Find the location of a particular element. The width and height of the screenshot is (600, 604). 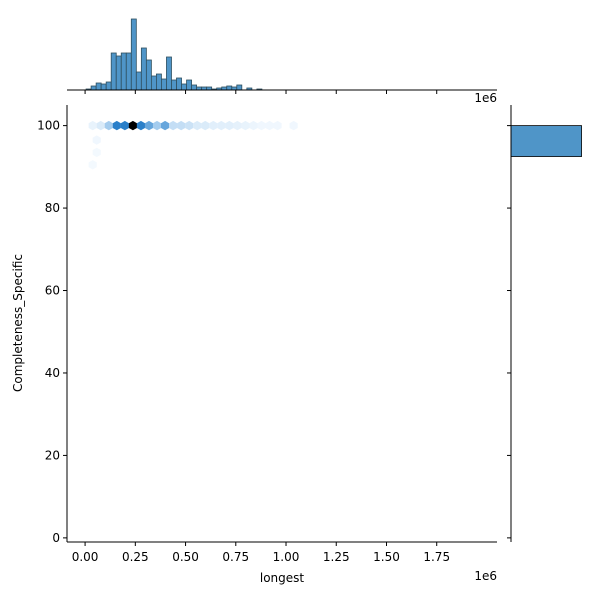

hexbin-layer is located at coordinates (193, 145).